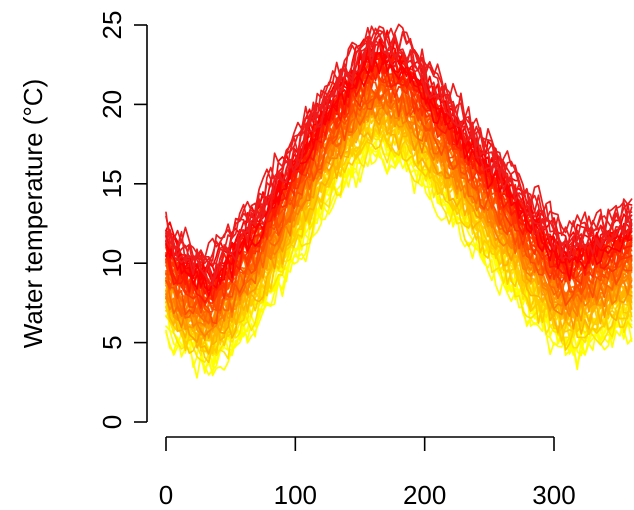 The image size is (634, 510). What do you see at coordinates (424, 495) in the screenshot?
I see `x-tick-label: 200` at bounding box center [424, 495].